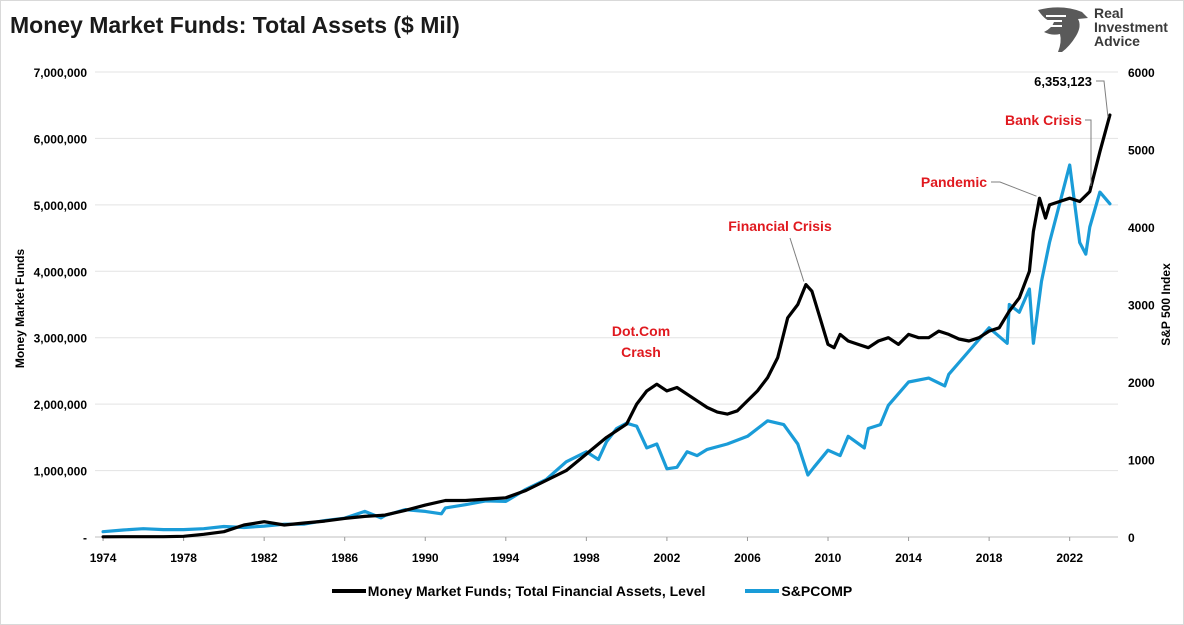 Image resolution: width=1184 pixels, height=625 pixels. I want to click on x-tick-label: 1994, so click(505, 558).